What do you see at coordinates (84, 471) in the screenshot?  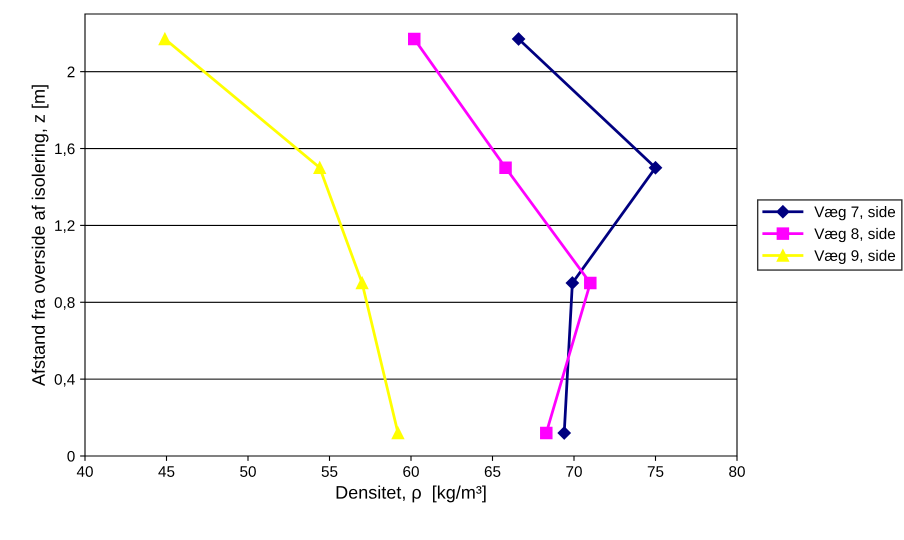 I see `x-tick-label: 40` at bounding box center [84, 471].